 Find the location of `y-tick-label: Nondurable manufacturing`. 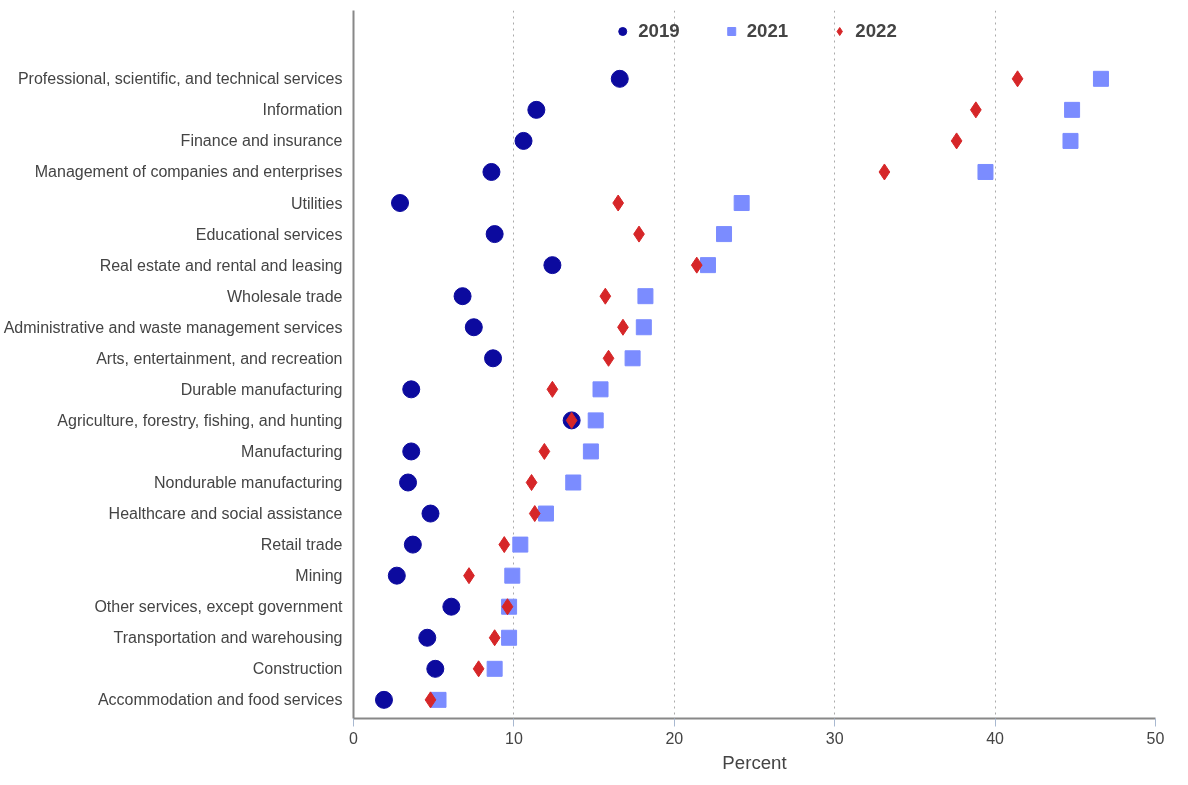

y-tick-label: Nondurable manufacturing is located at coordinates (248, 482).